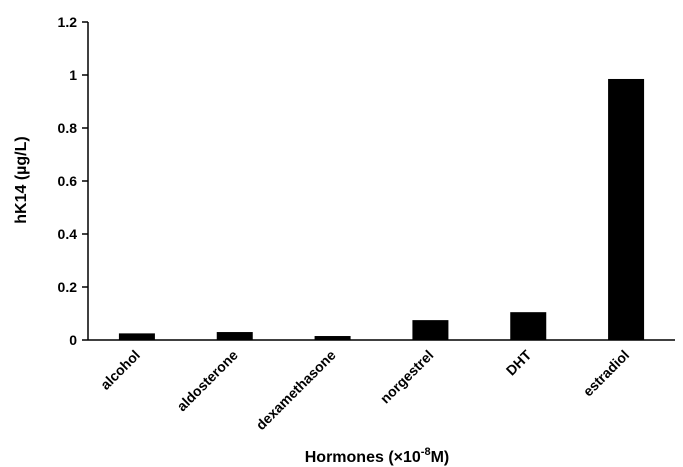 The image size is (683, 467). I want to click on bar-estradiol, so click(626, 209).